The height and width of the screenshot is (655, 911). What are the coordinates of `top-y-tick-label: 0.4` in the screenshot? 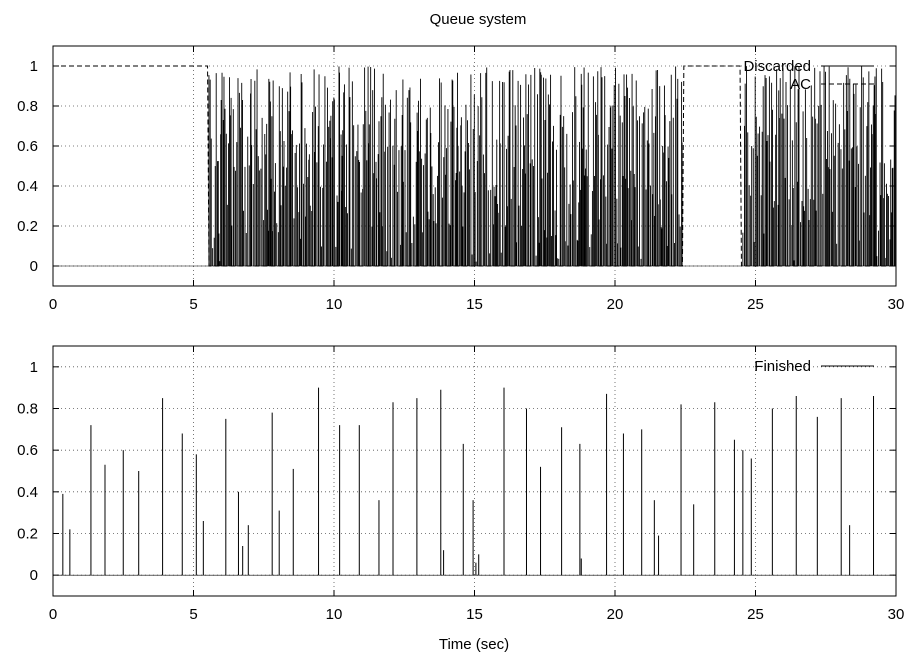 It's located at (27, 186).